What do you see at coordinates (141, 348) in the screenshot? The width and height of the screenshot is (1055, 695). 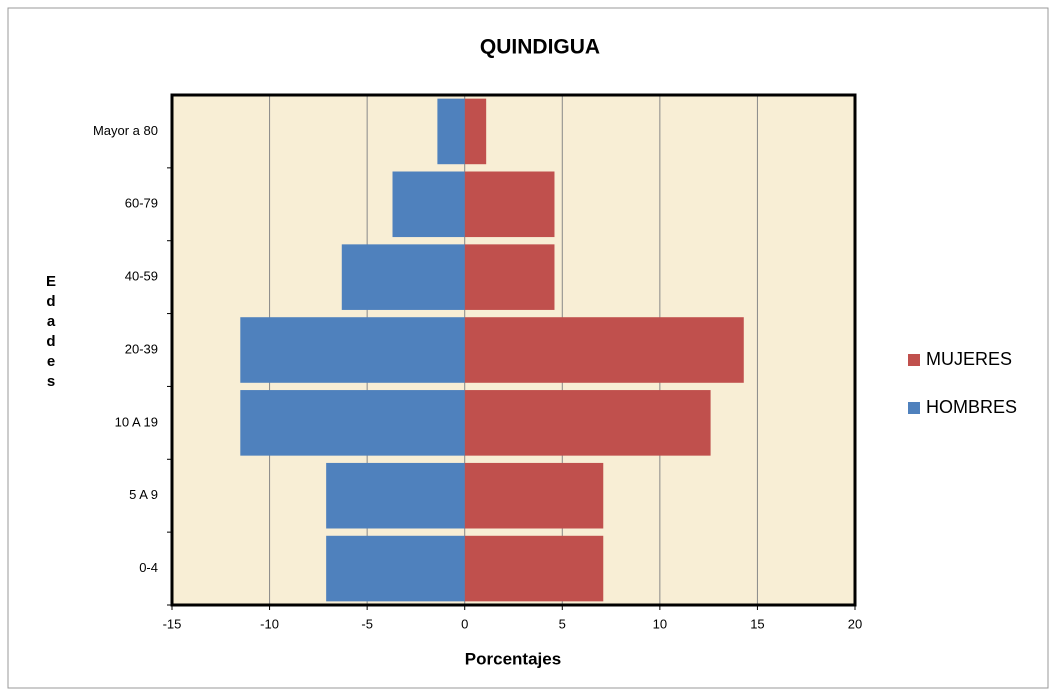 I see `y-tick-label: 20-39` at bounding box center [141, 348].